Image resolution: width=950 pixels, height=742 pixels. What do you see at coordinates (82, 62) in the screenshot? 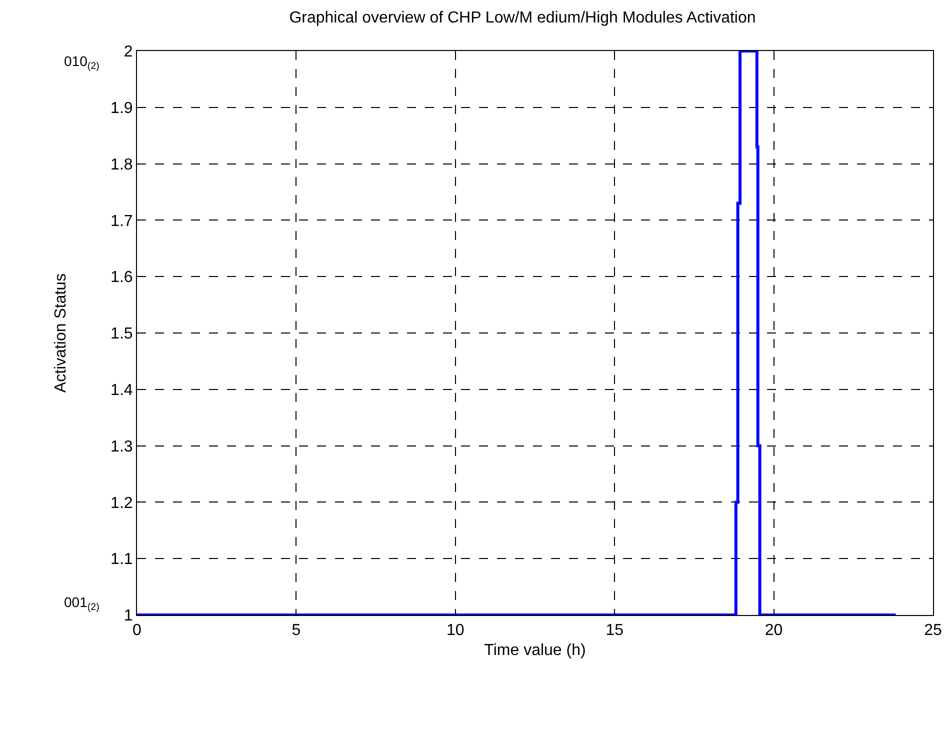
I see `text: 010$_{(2)}$` at bounding box center [82, 62].